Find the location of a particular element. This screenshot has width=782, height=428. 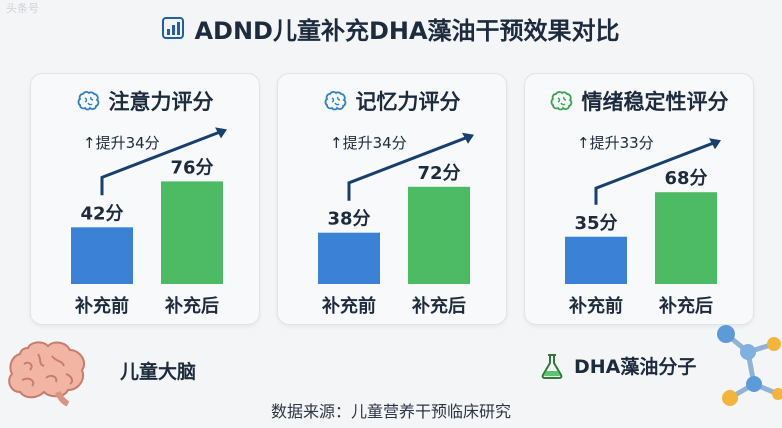

bar-value-label: 68分 is located at coordinates (685, 178).